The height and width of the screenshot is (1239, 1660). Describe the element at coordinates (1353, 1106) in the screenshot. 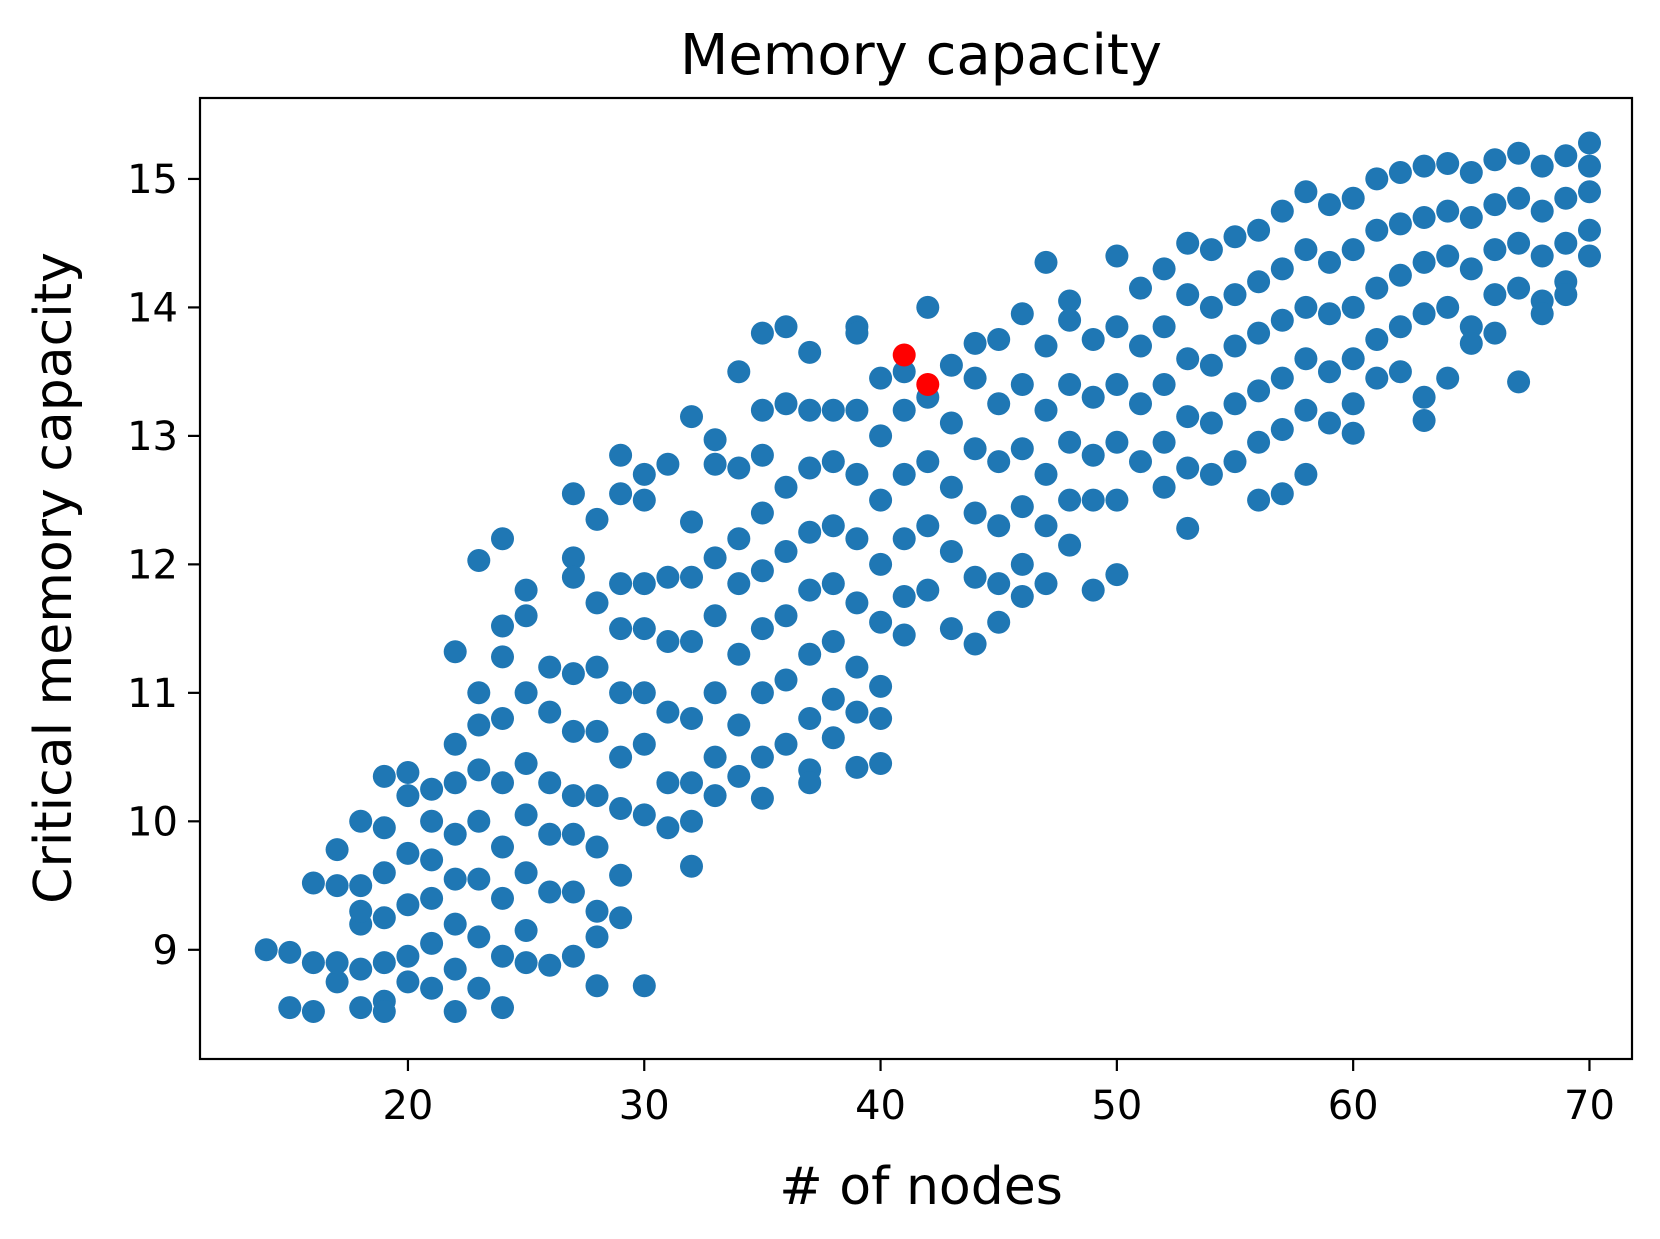

I see `x-tick-label: 60` at that location.